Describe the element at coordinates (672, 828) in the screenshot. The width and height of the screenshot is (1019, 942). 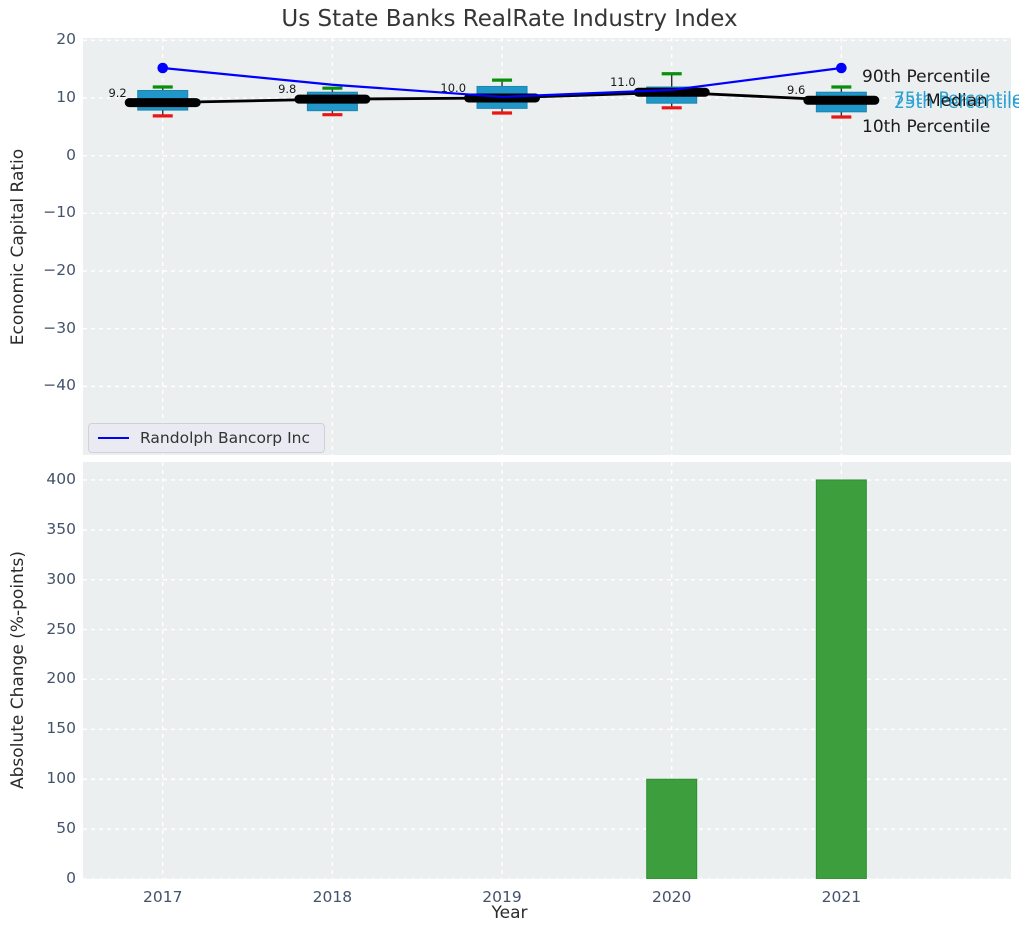
I see `bar-2020` at that location.